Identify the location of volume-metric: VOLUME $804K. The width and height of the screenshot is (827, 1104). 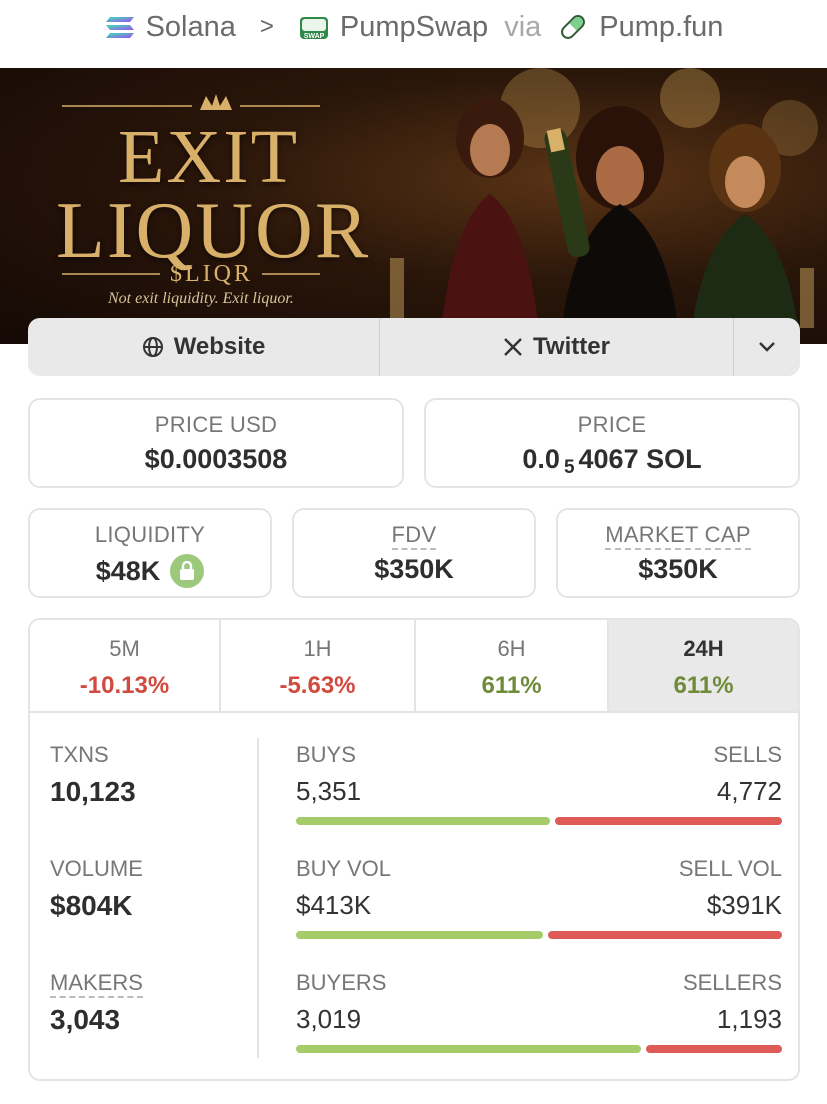
(96, 889).